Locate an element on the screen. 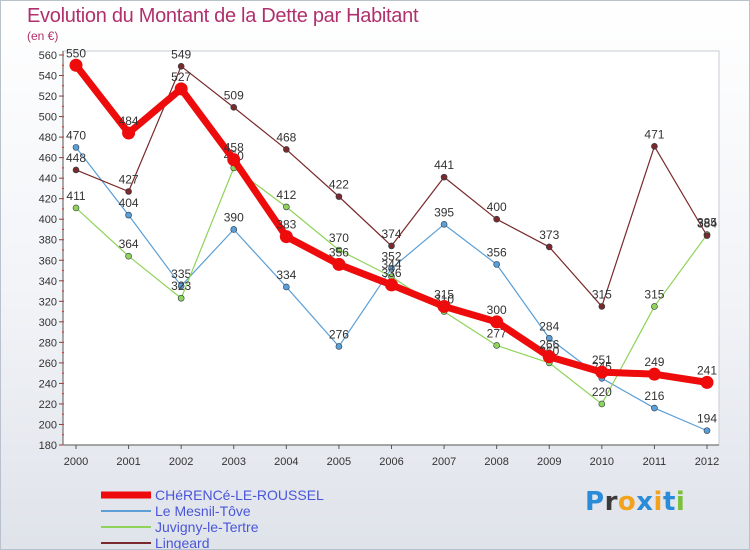 The width and height of the screenshot is (750, 550). x-tick-label: 2009 is located at coordinates (549, 462).